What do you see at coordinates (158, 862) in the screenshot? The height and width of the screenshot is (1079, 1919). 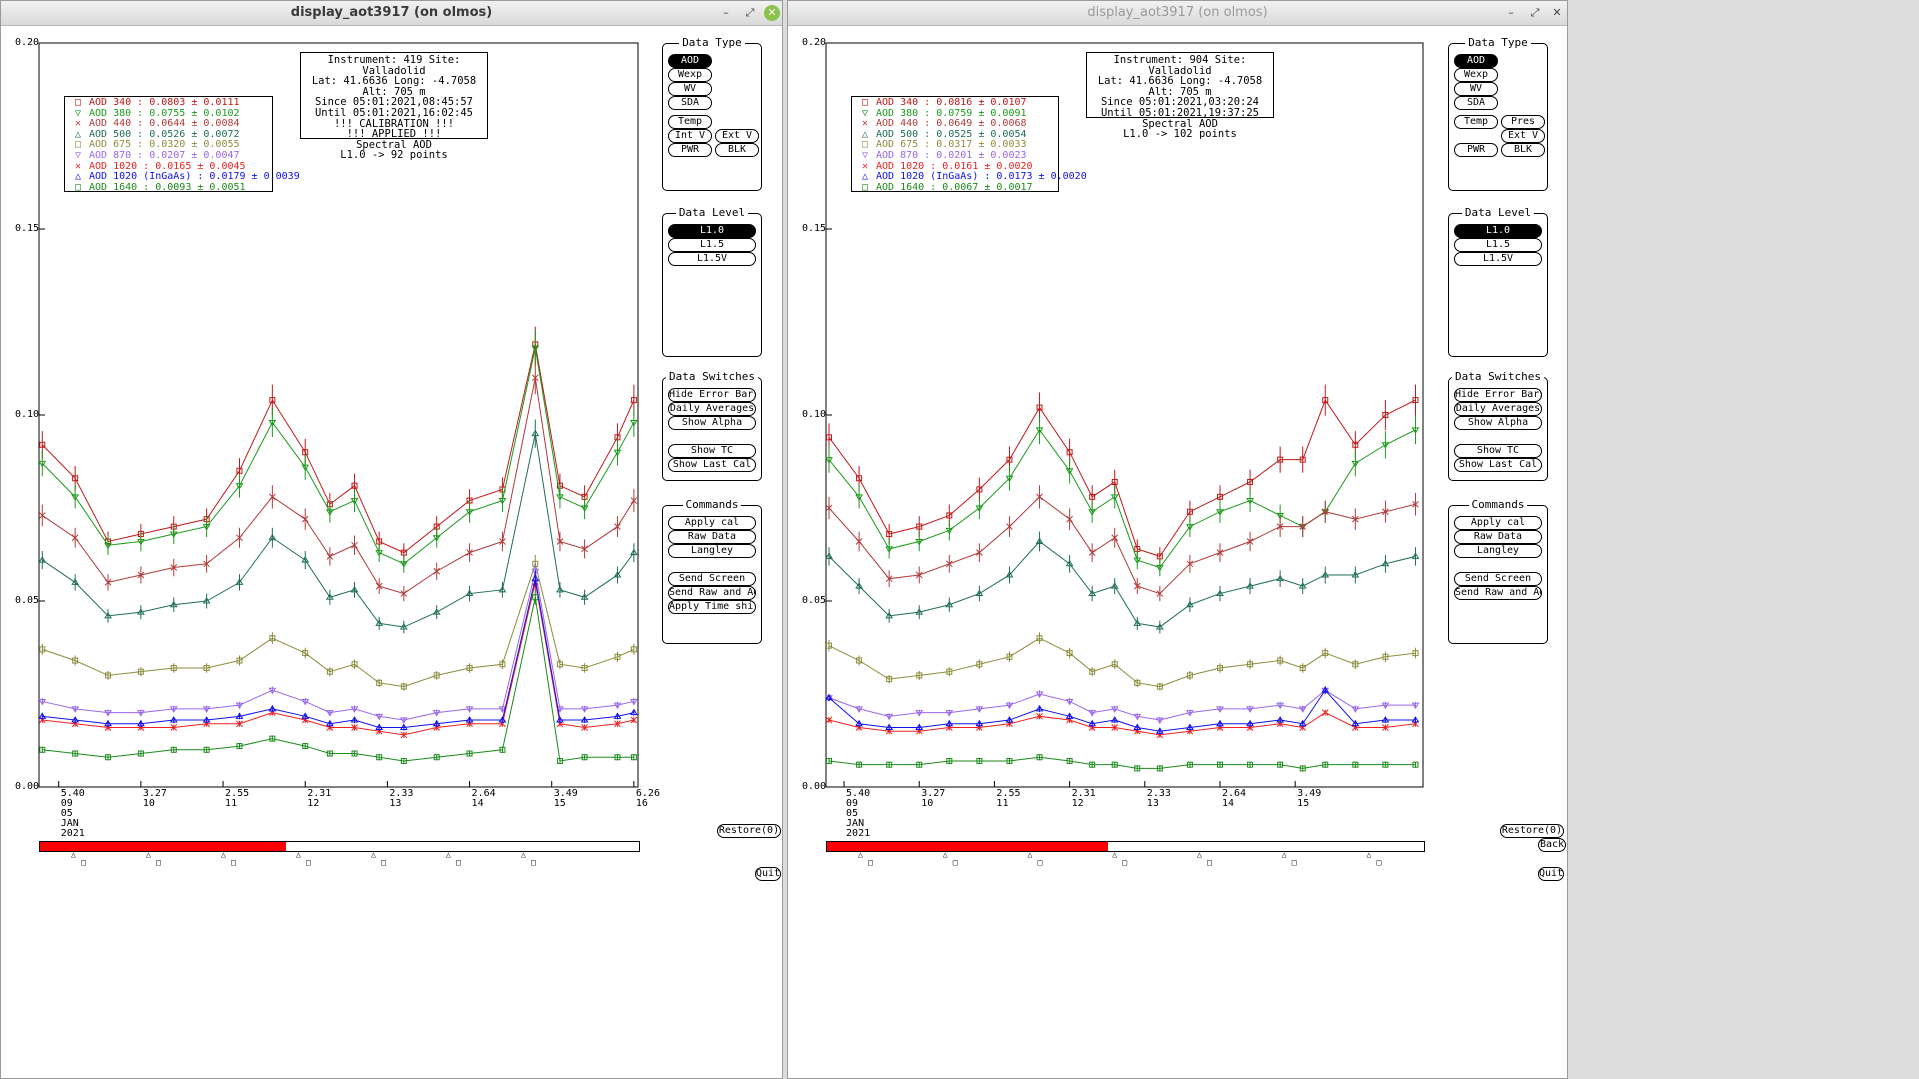 I see `event-marker-icon: □` at bounding box center [158, 862].